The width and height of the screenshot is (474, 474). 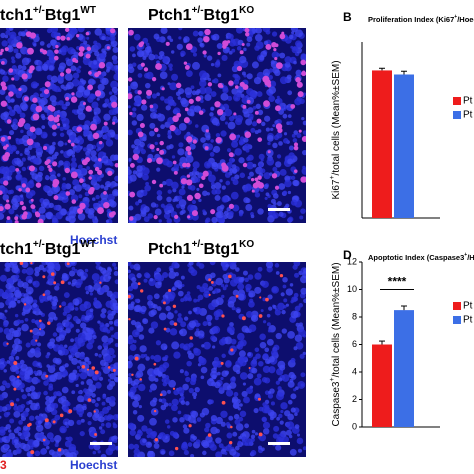 What do you see at coordinates (397, 282) in the screenshot?
I see `significance-label: ****` at bounding box center [397, 282].